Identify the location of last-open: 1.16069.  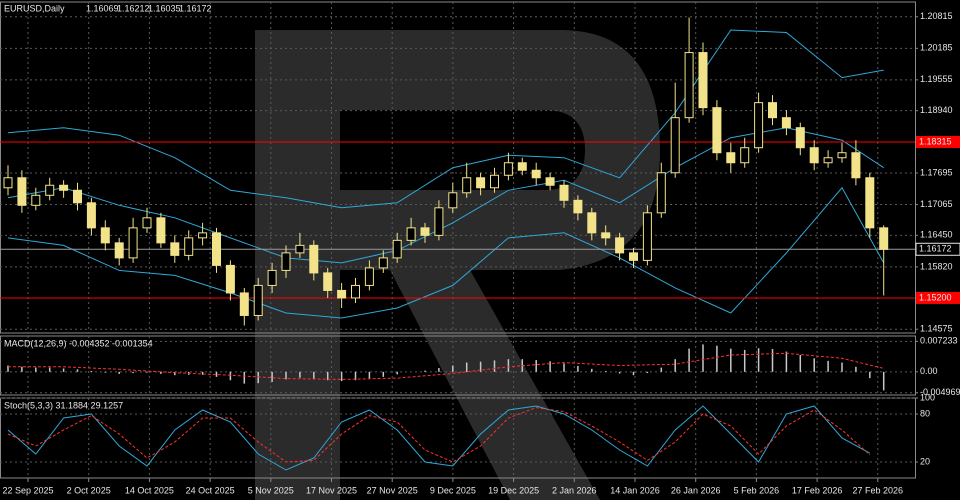
(102, 8).